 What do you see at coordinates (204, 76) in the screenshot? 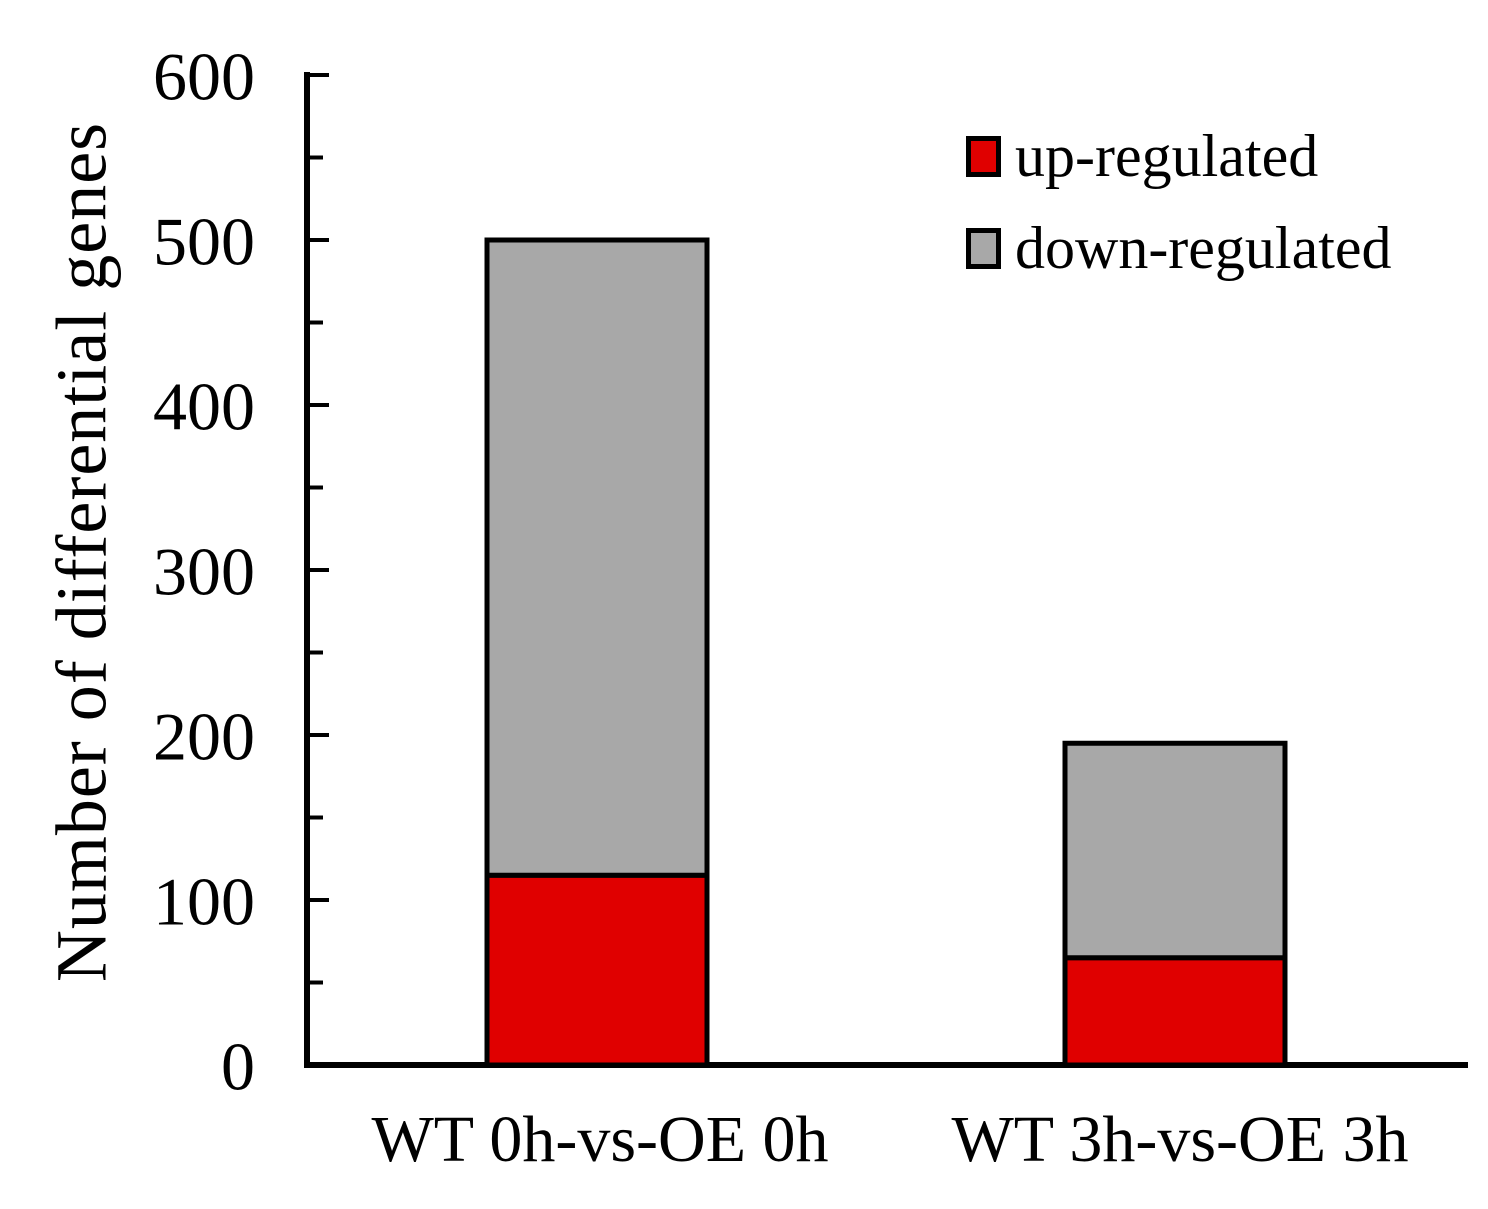
I see `y-tick-label: 600` at bounding box center [204, 76].